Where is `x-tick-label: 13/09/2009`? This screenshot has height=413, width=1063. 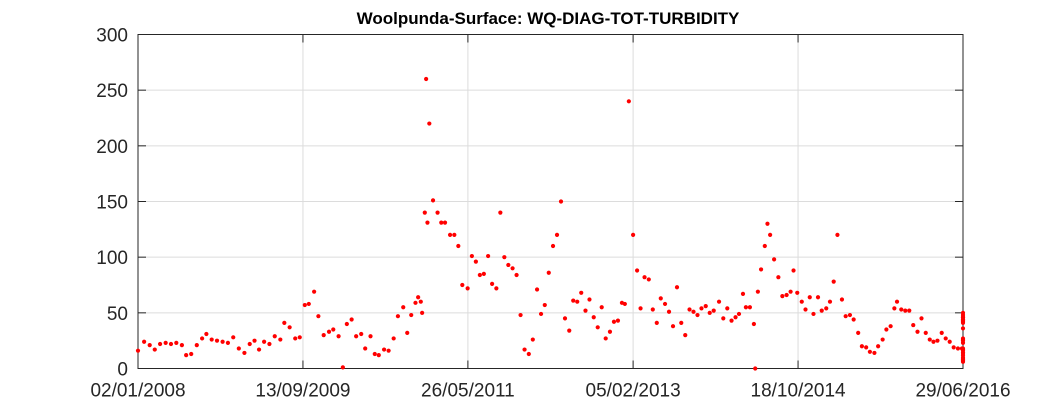
x-tick-label: 13/09/2009 is located at coordinates (302, 391).